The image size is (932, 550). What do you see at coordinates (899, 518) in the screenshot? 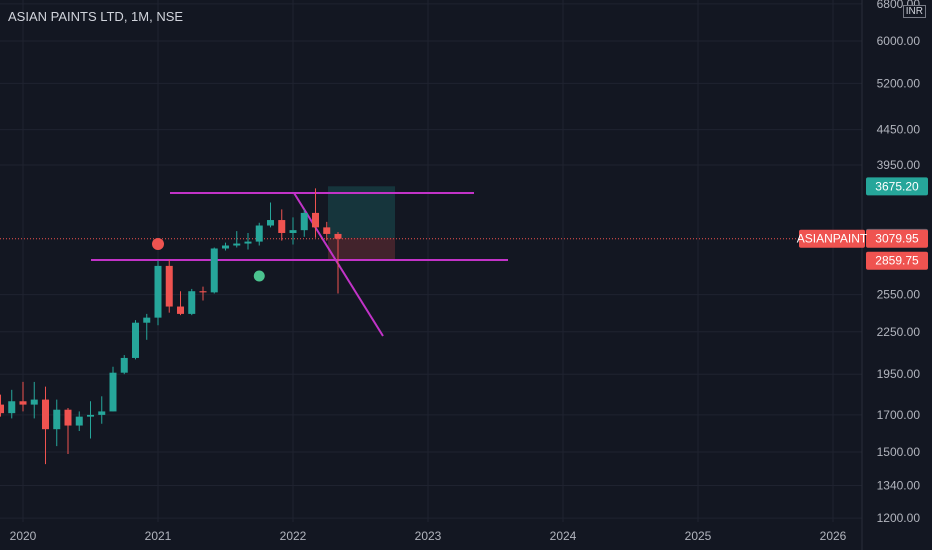
I see `price-tick-label: 1200.00` at bounding box center [899, 518].